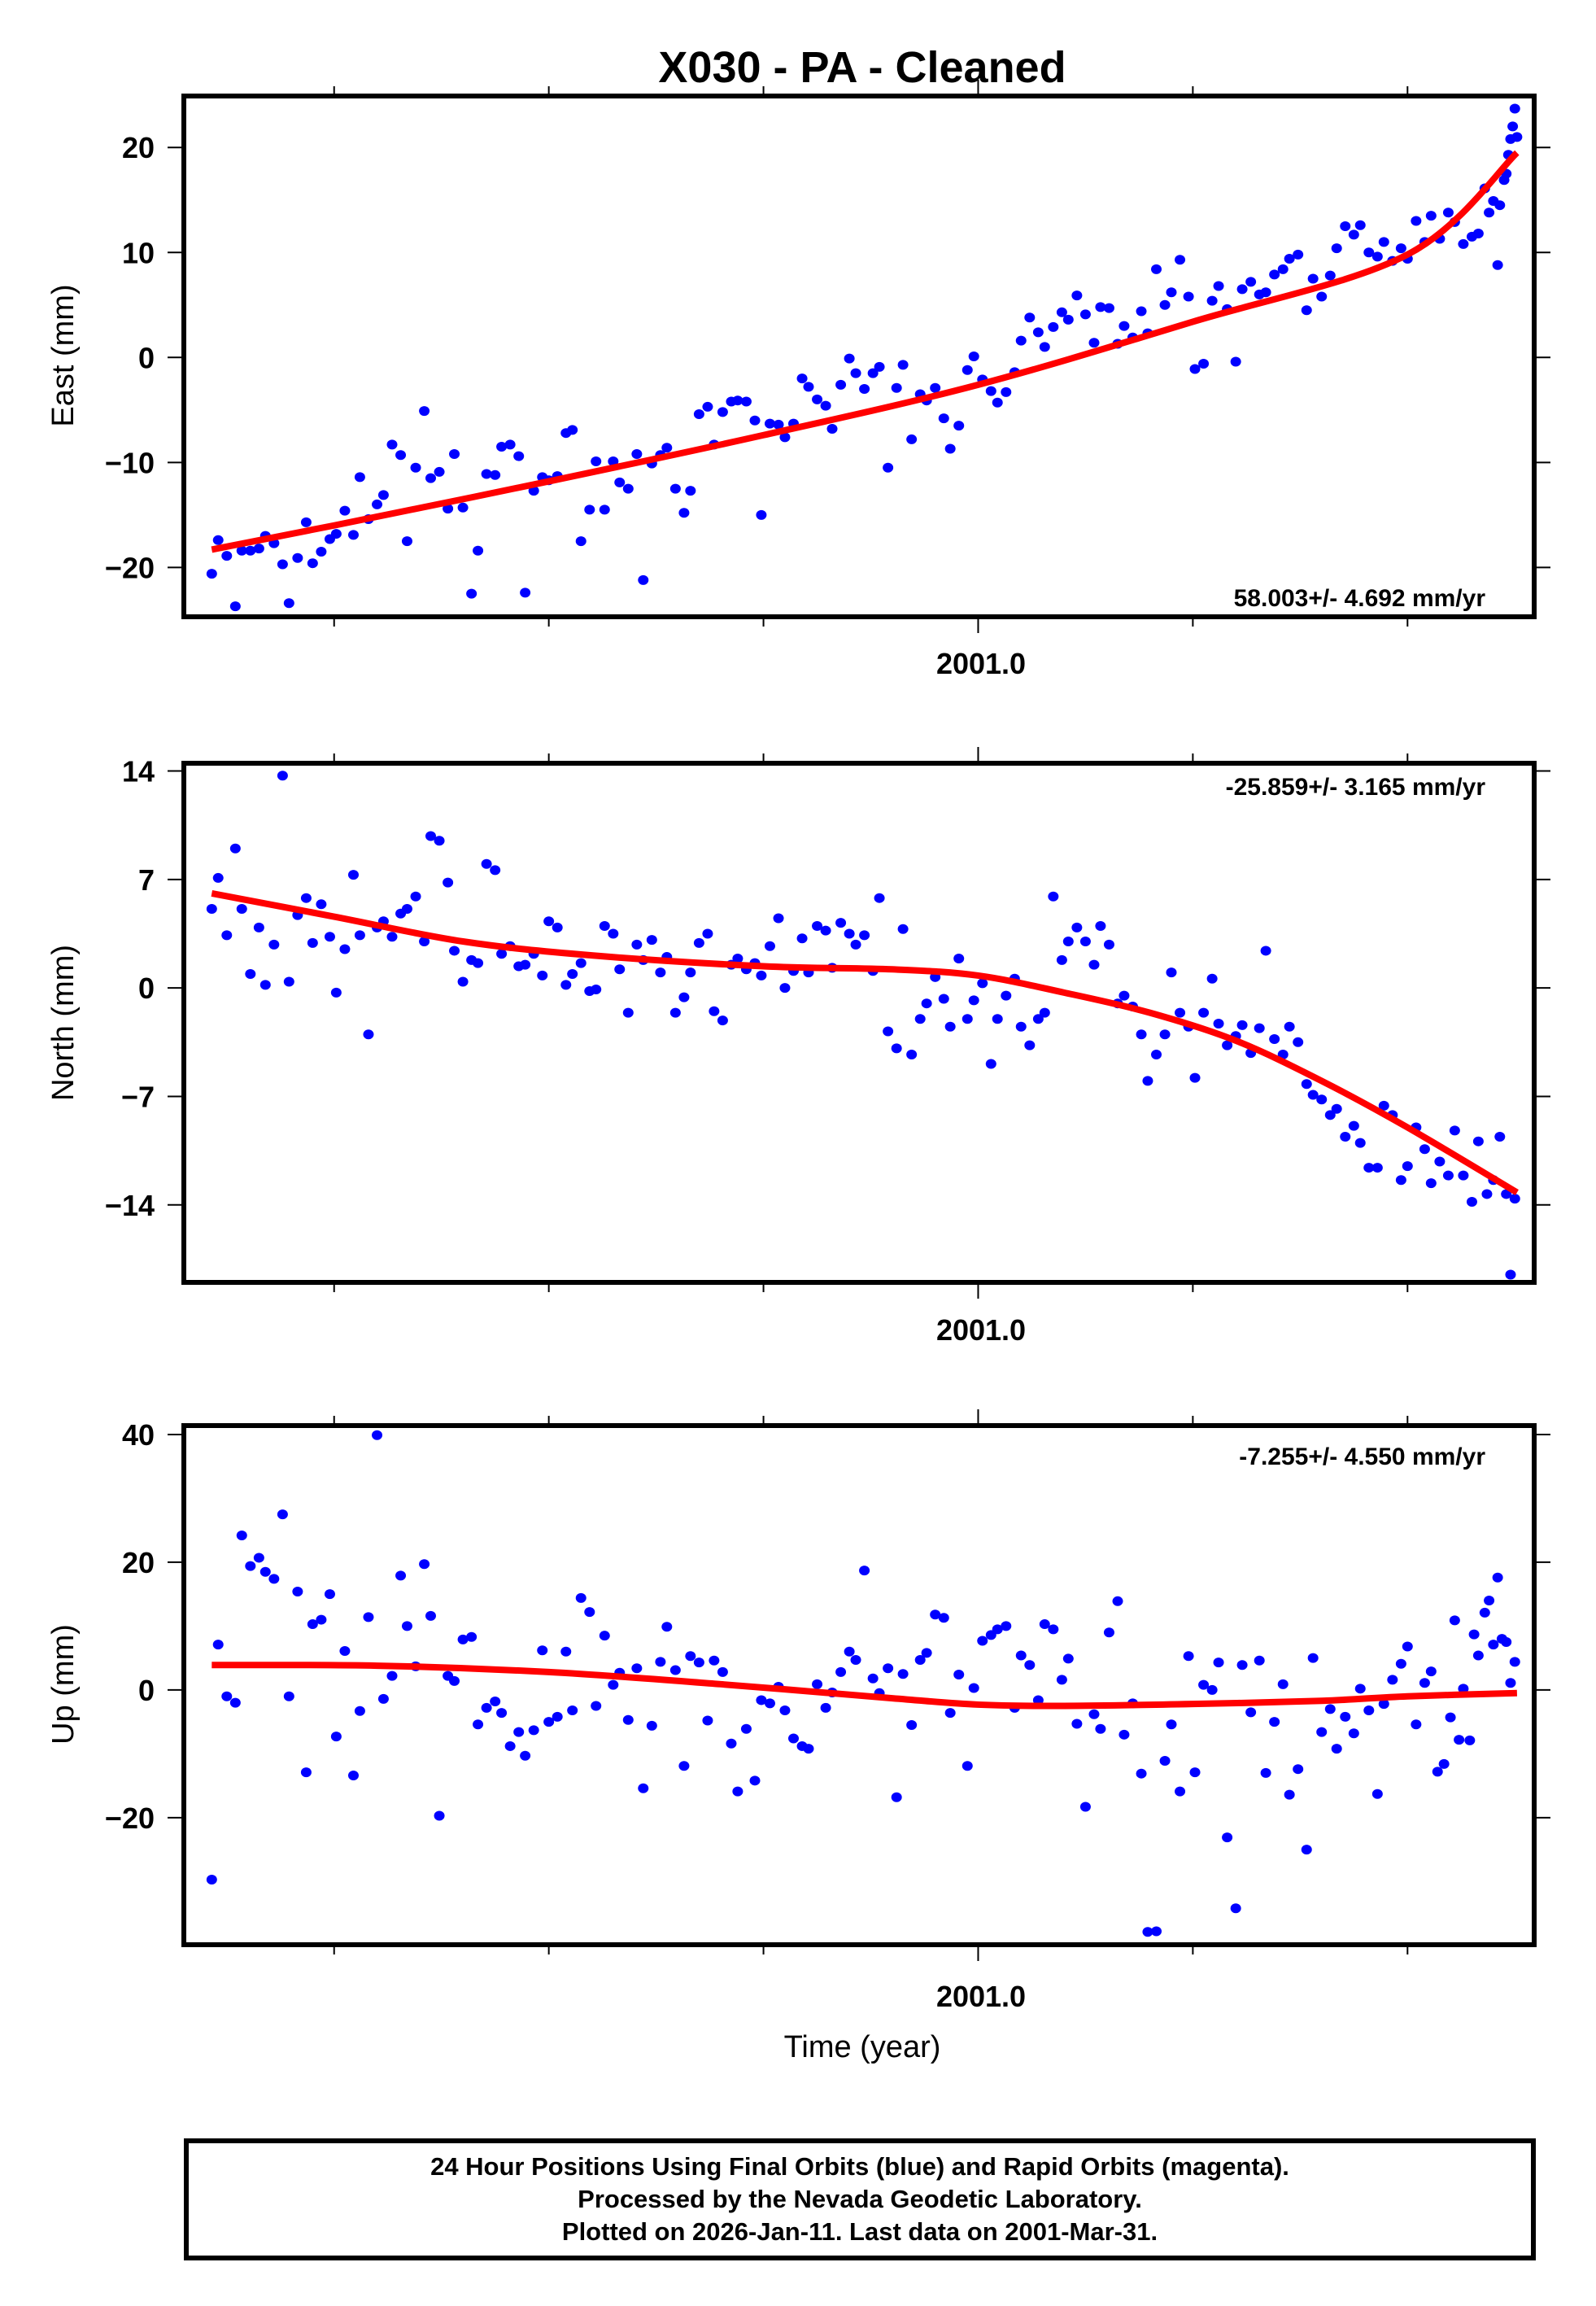 This screenshot has height=2306, width=1596. I want to click on up-y-axis-label: Up (mm), so click(63, 1685).